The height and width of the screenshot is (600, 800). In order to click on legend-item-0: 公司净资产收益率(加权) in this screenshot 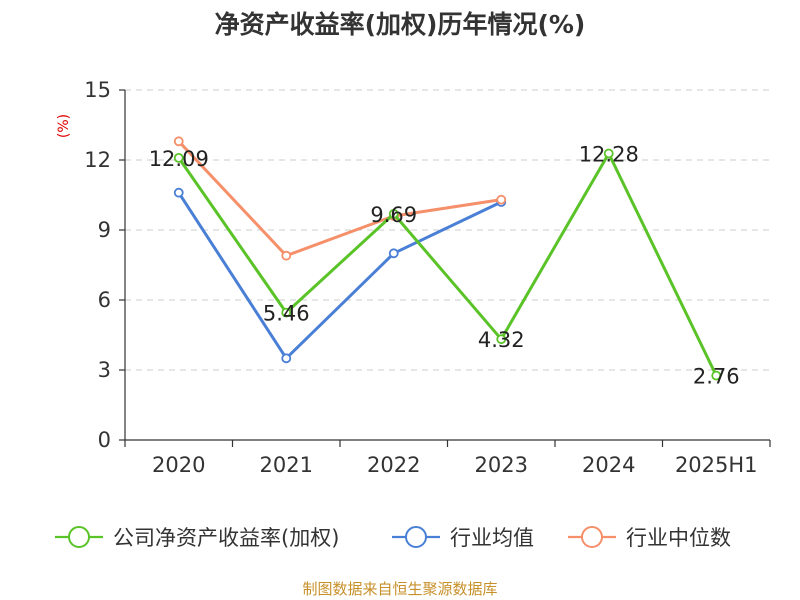, I will do `click(197, 538)`.